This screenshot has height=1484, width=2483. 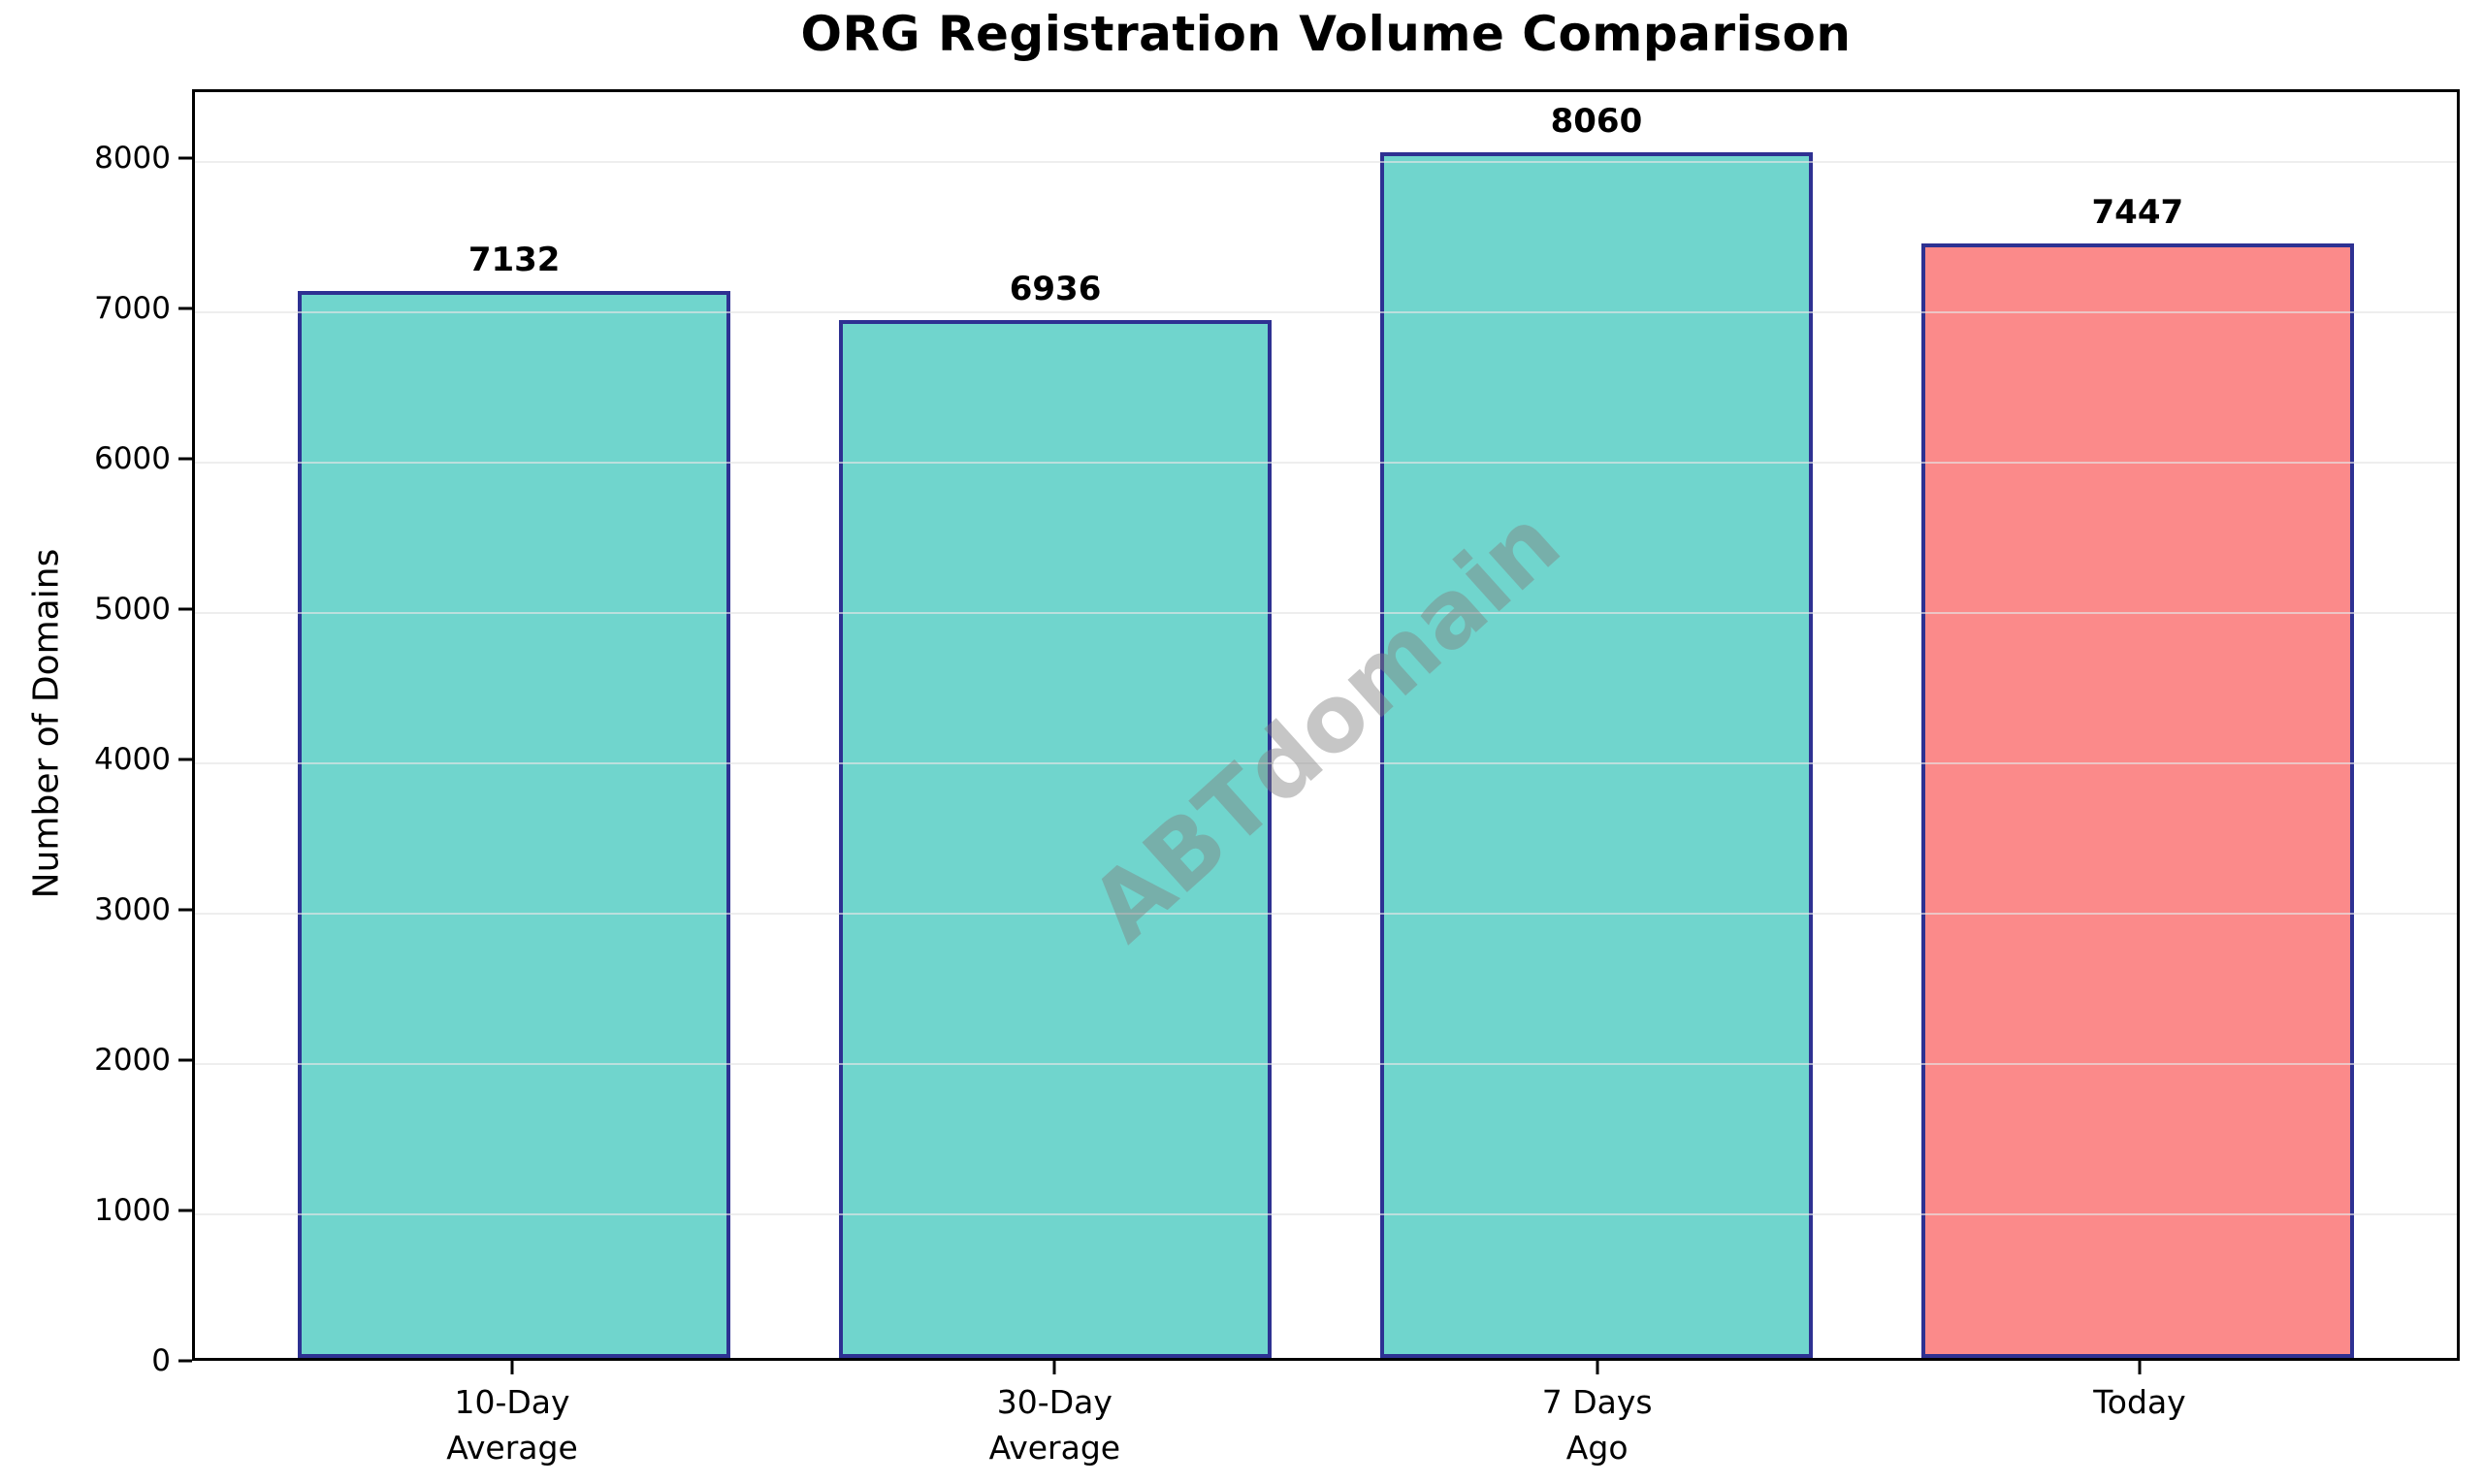 What do you see at coordinates (1597, 1402) in the screenshot?
I see `x-tick-label-line: 7 Days` at bounding box center [1597, 1402].